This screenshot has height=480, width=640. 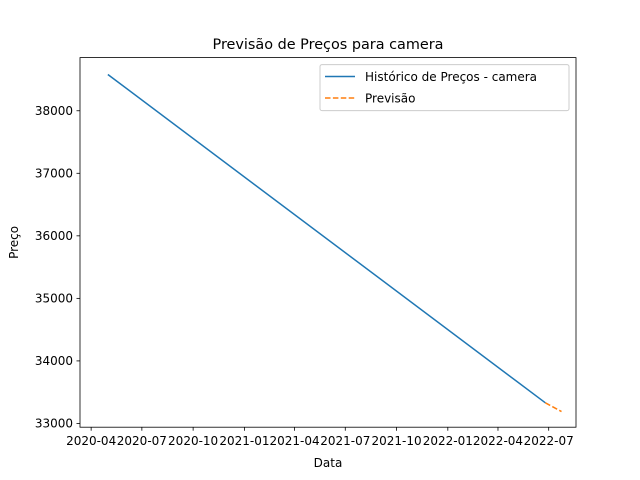 I want to click on y-tick-label: 33000, so click(x=54, y=424).